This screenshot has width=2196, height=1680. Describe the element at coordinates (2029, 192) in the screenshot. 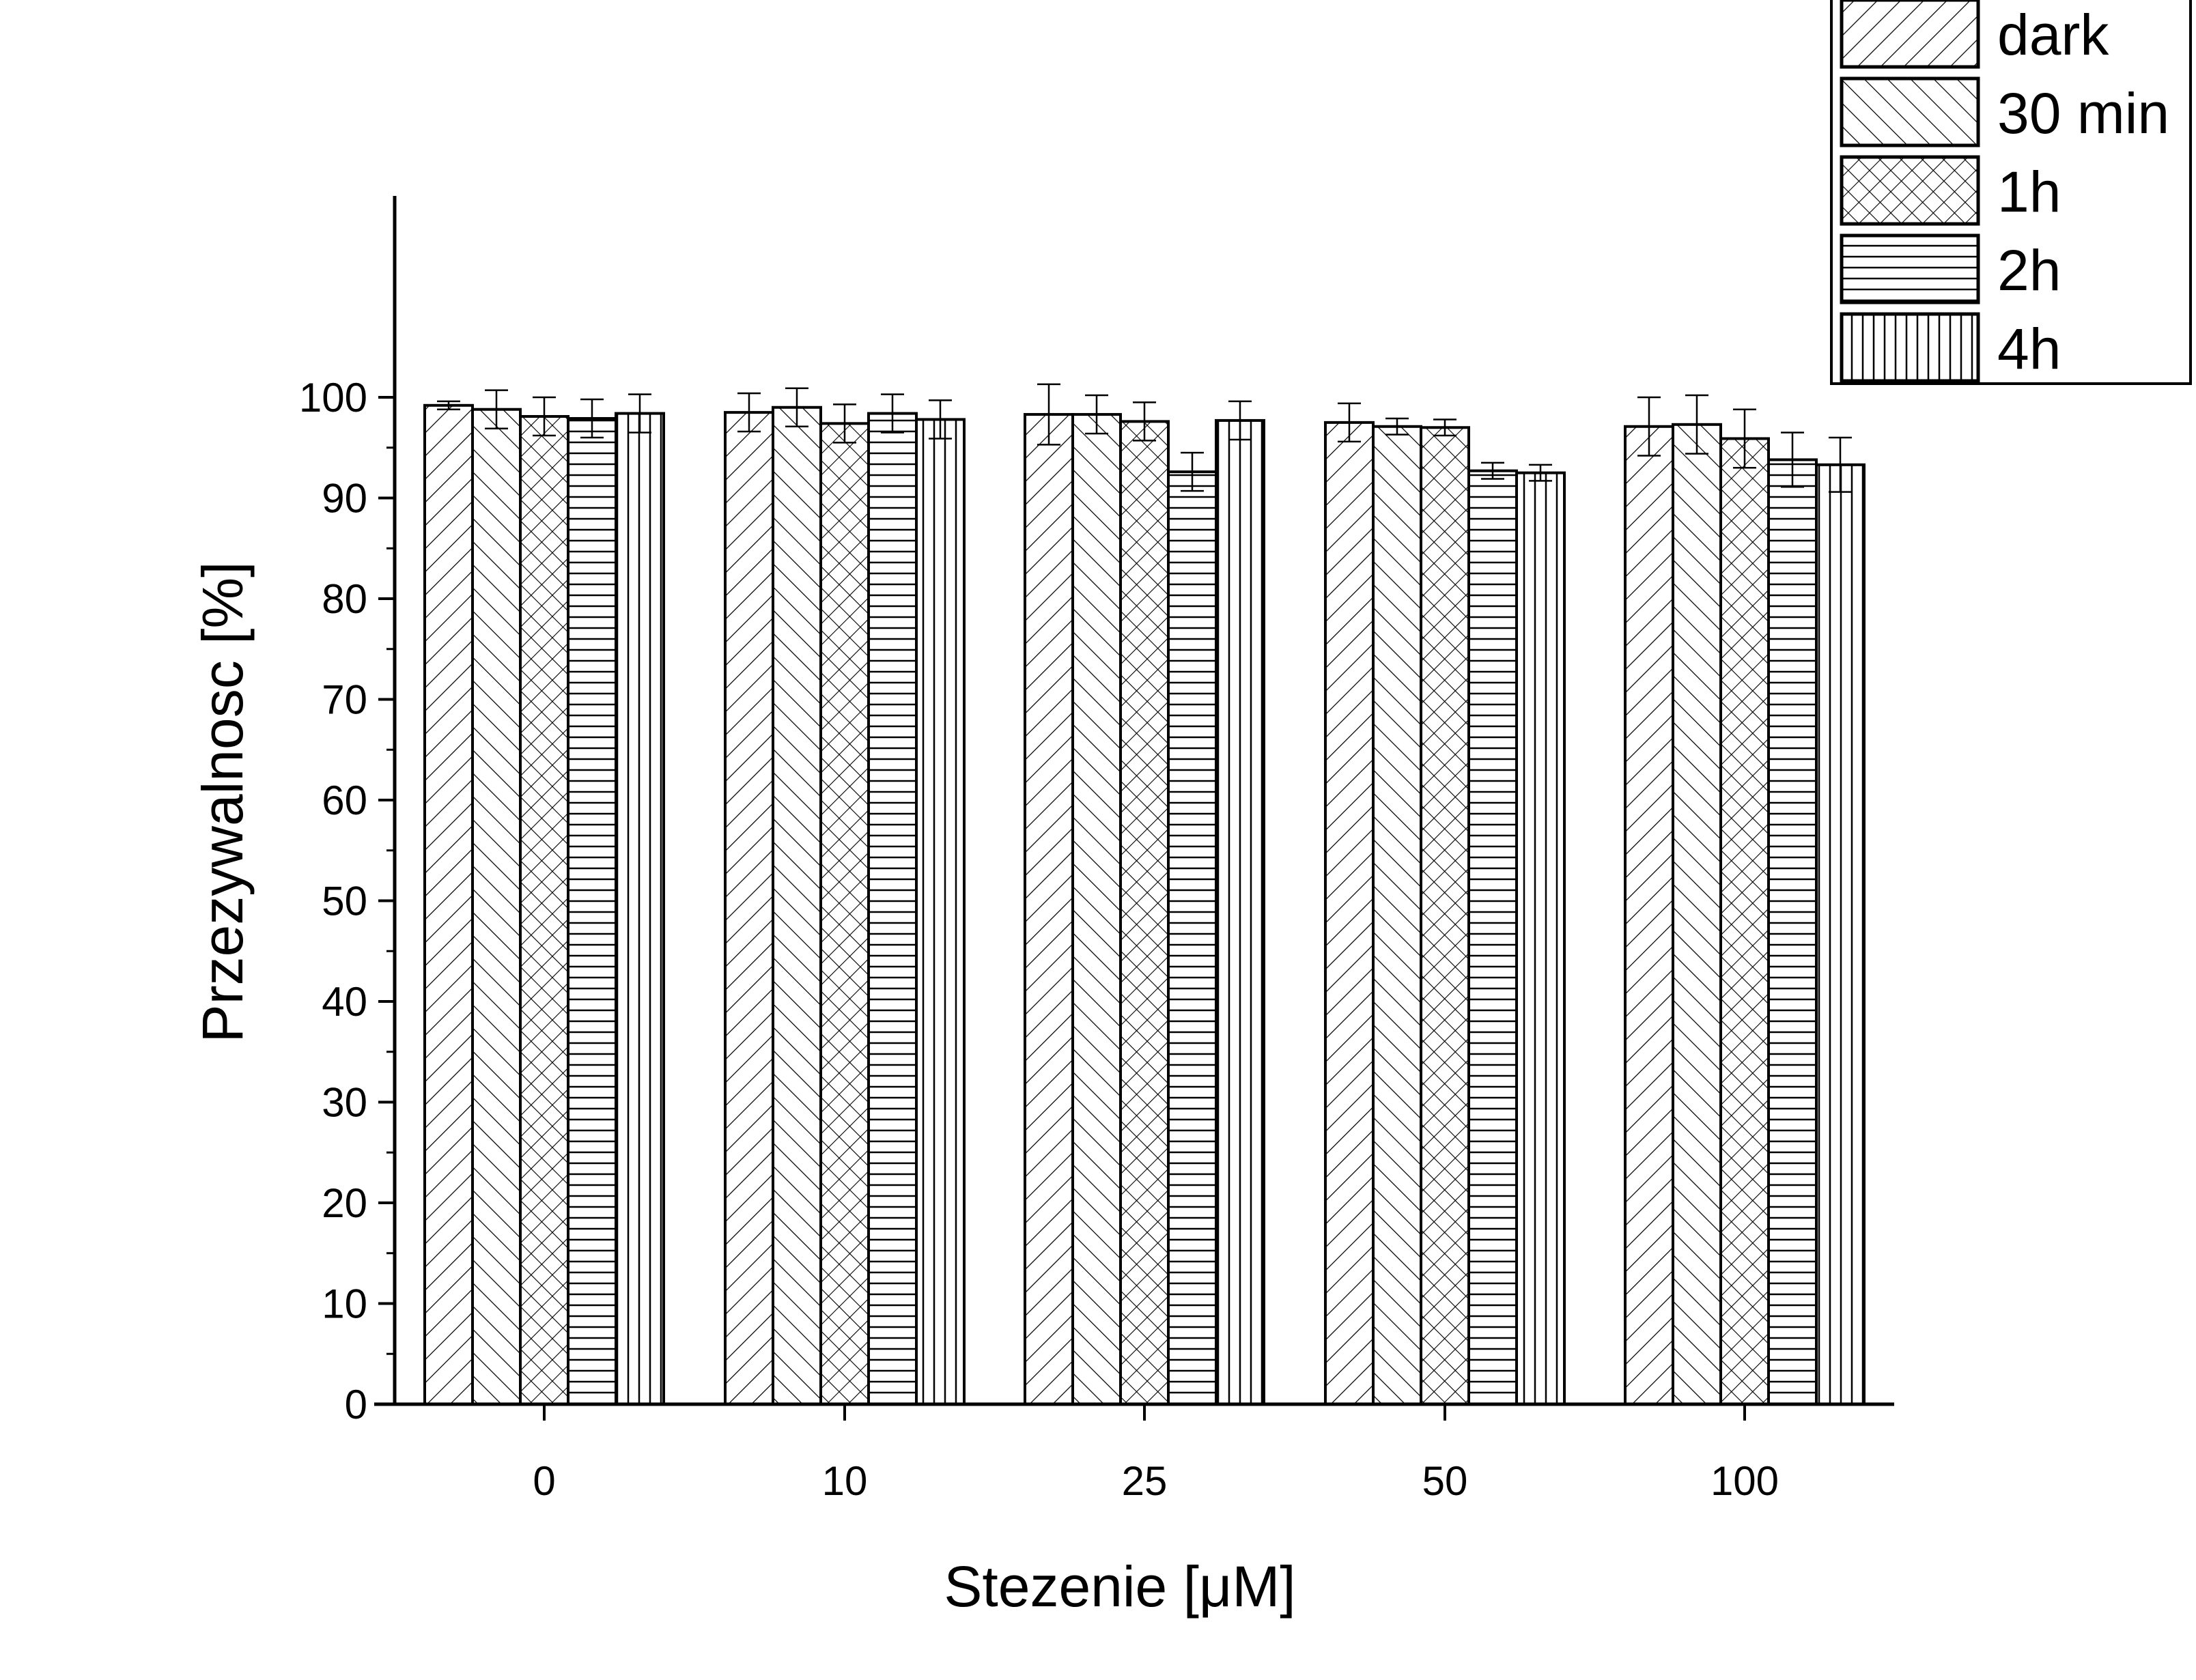

I see `legend-label: 1h` at that location.